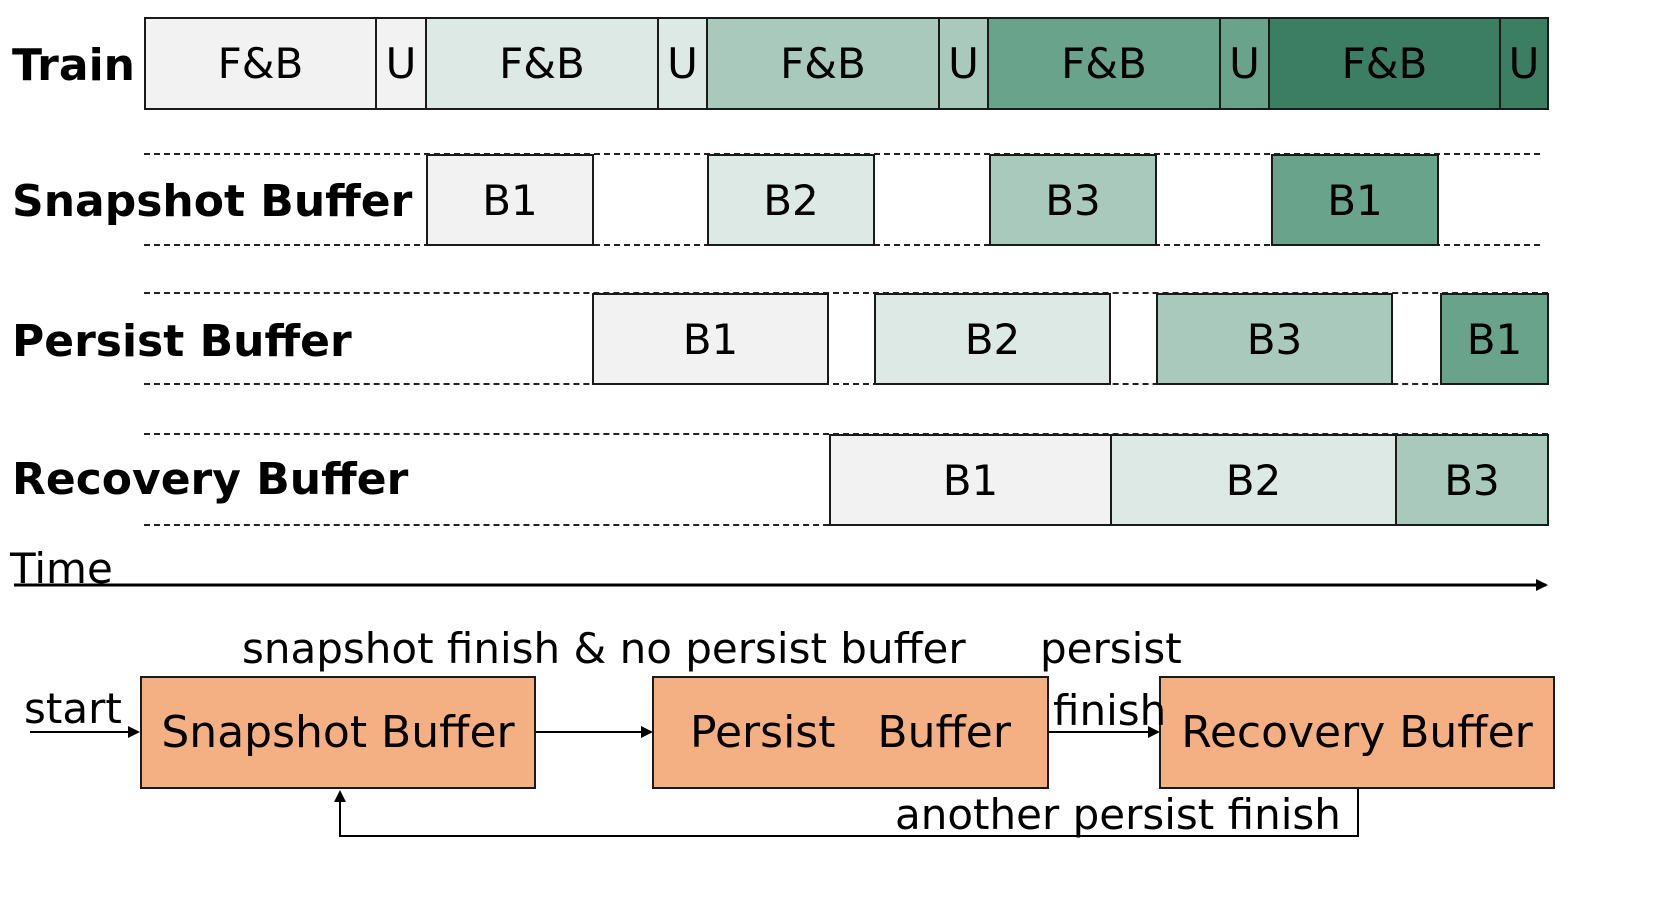 The height and width of the screenshot is (913, 1660). What do you see at coordinates (1253, 480) in the screenshot?
I see `recovery-block-b2: B2` at bounding box center [1253, 480].